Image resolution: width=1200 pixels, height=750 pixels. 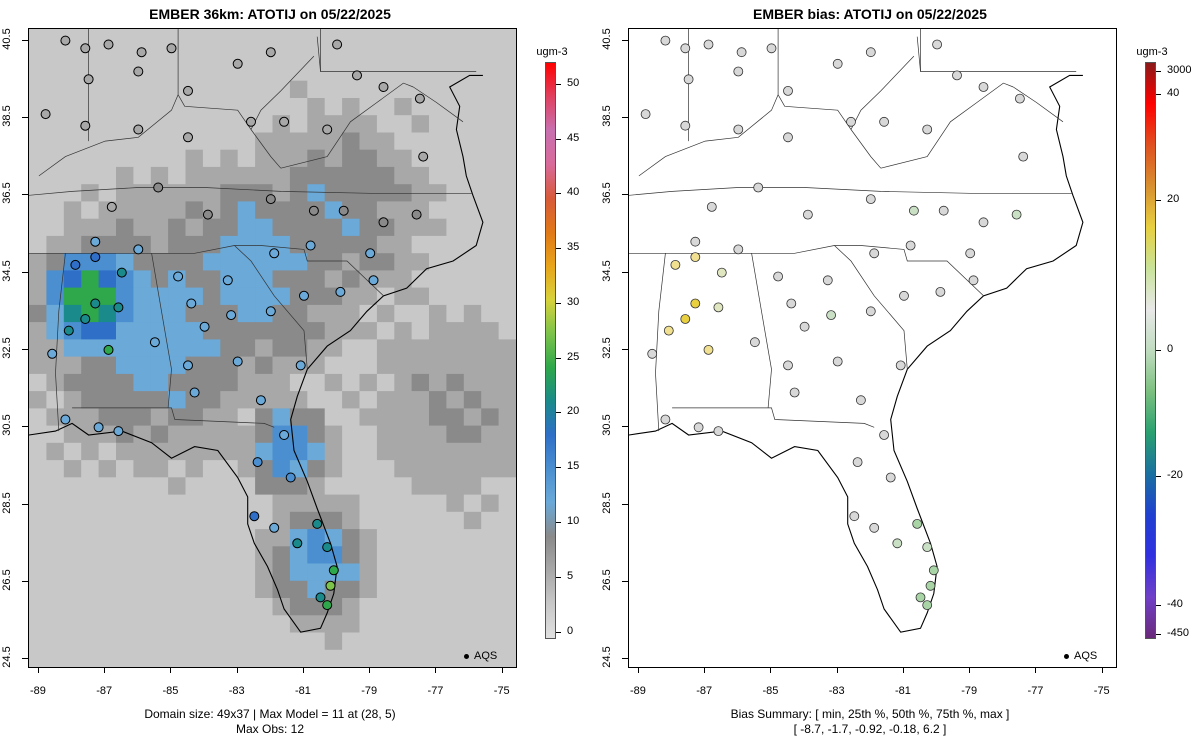 What do you see at coordinates (573, 356) in the screenshot?
I see `left-colorbar-tick: 25` at bounding box center [573, 356].